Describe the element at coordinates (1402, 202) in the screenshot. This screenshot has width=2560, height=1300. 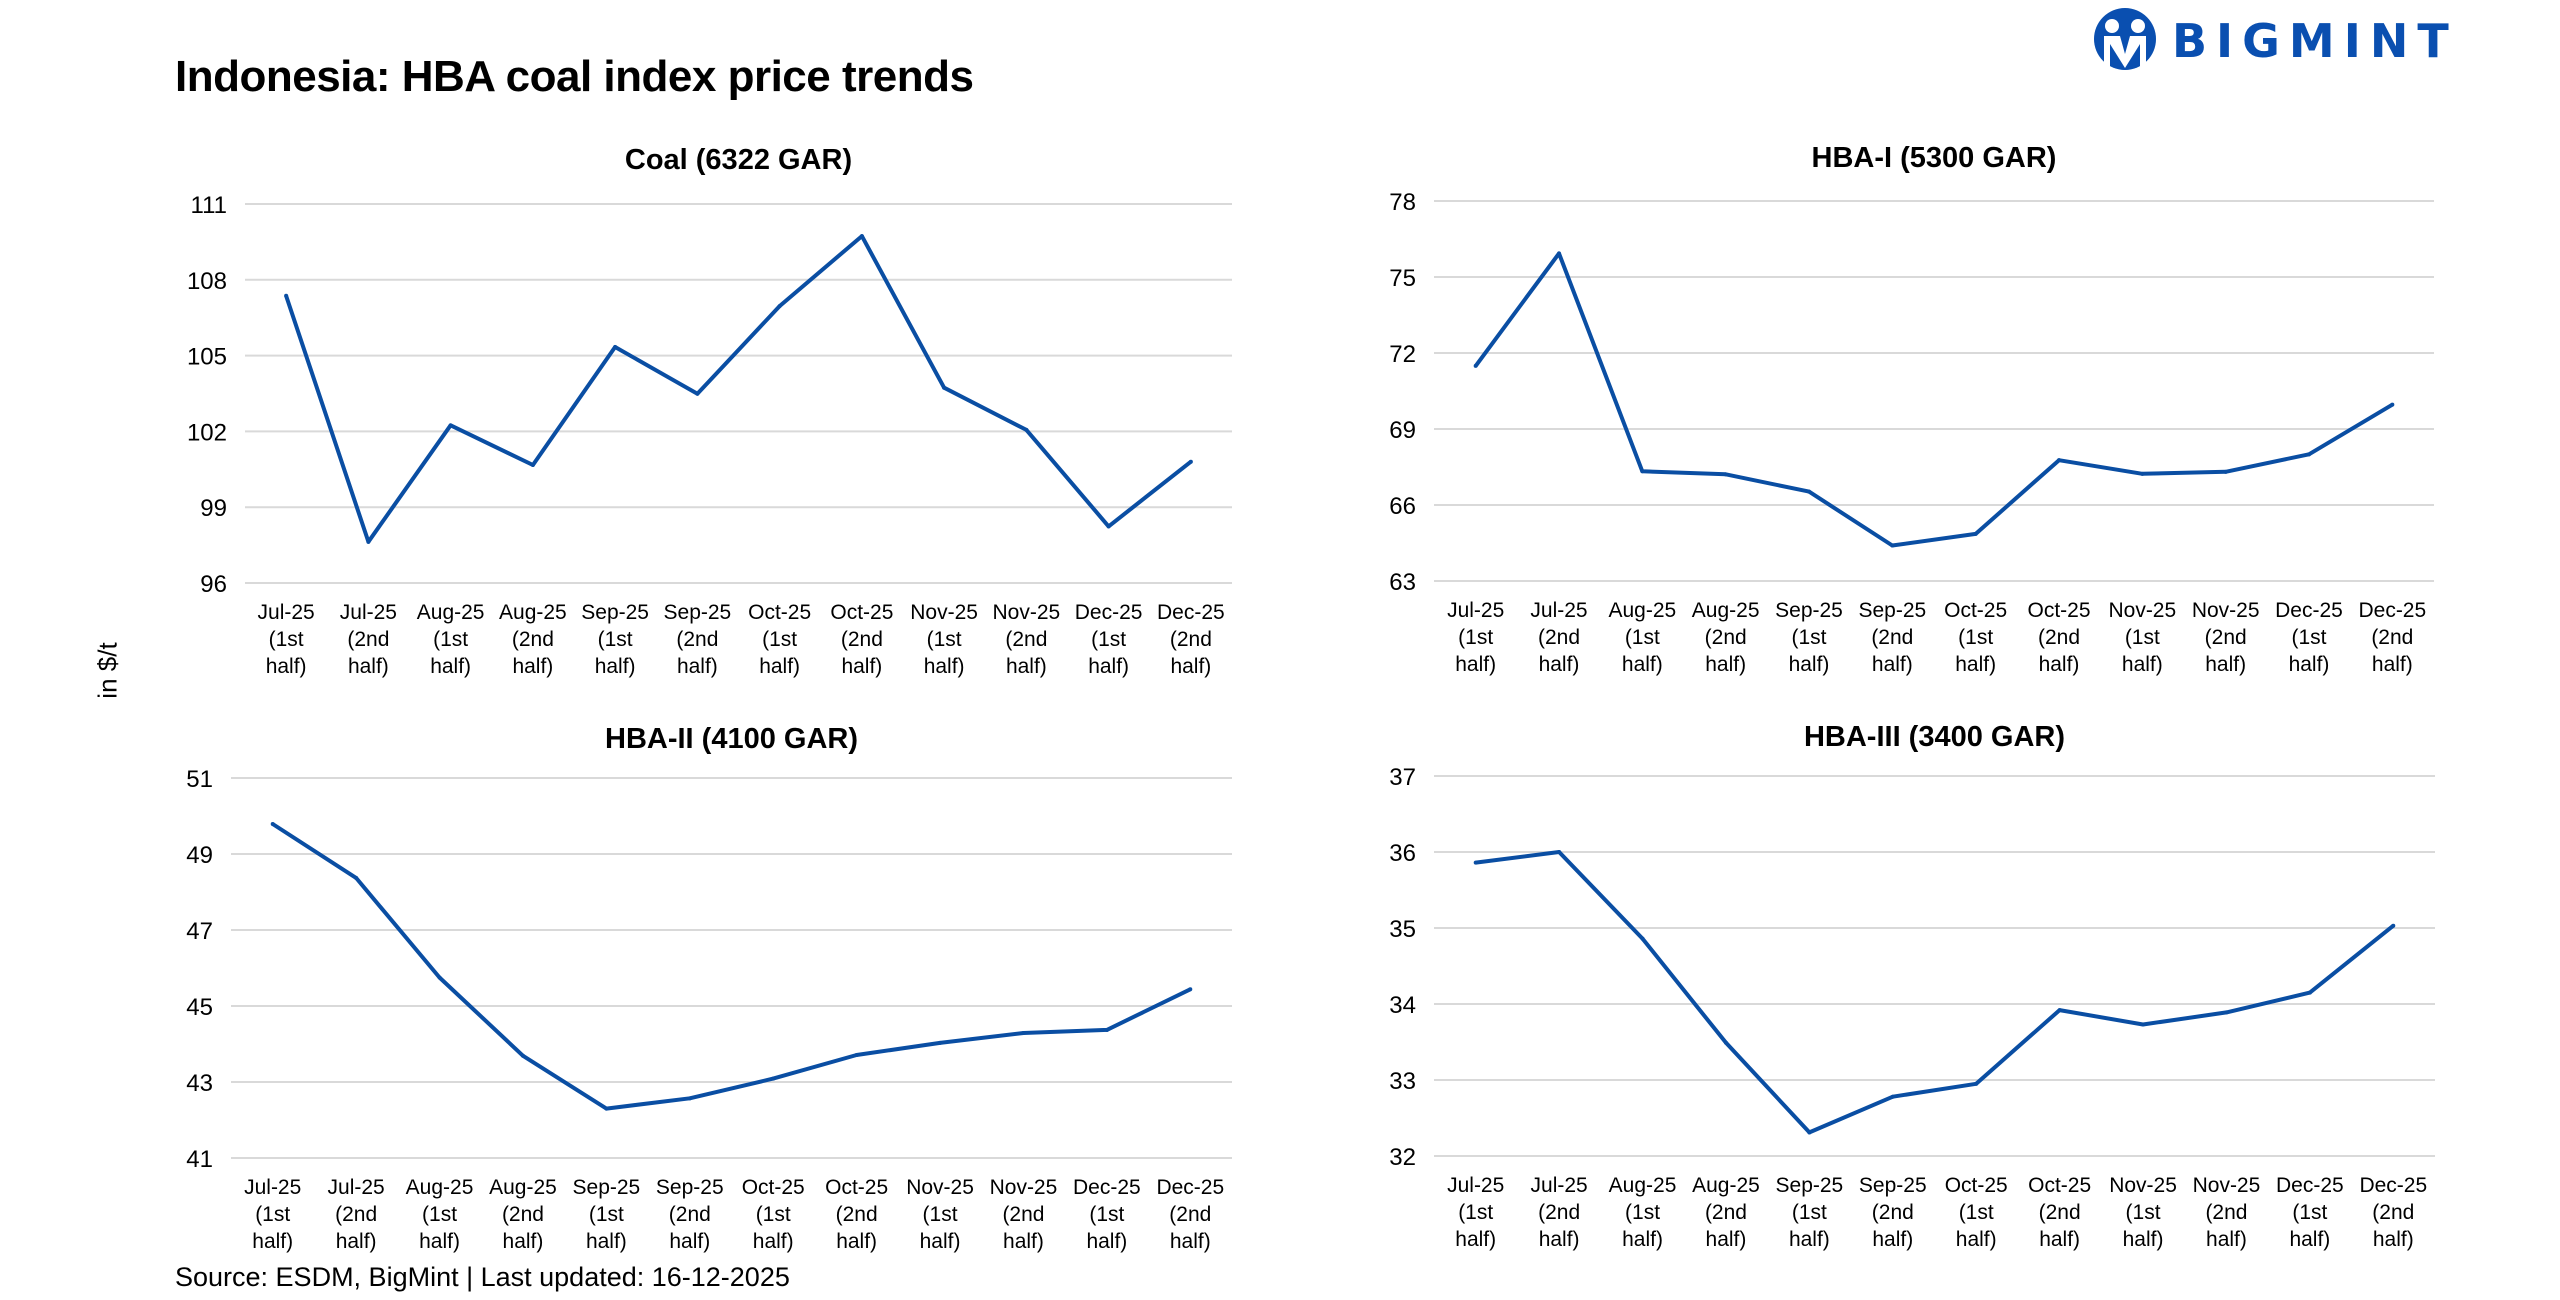
I see `y-tick-label: 78` at that location.